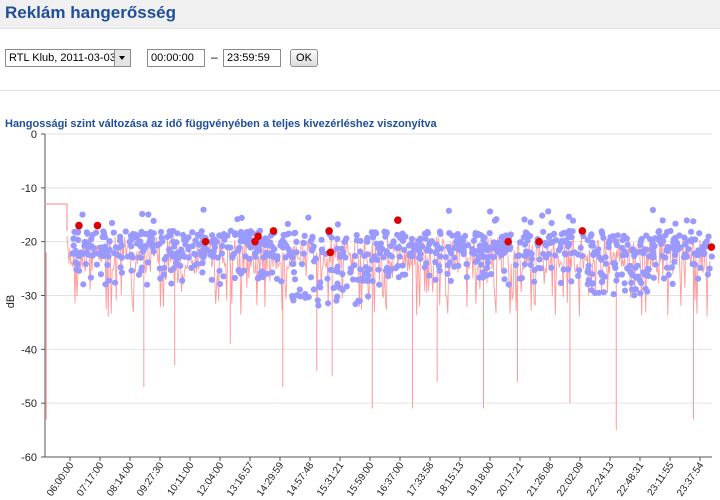 The width and height of the screenshot is (720, 500). What do you see at coordinates (176, 58) in the screenshot?
I see `start-time-input: 00:00:00` at bounding box center [176, 58].